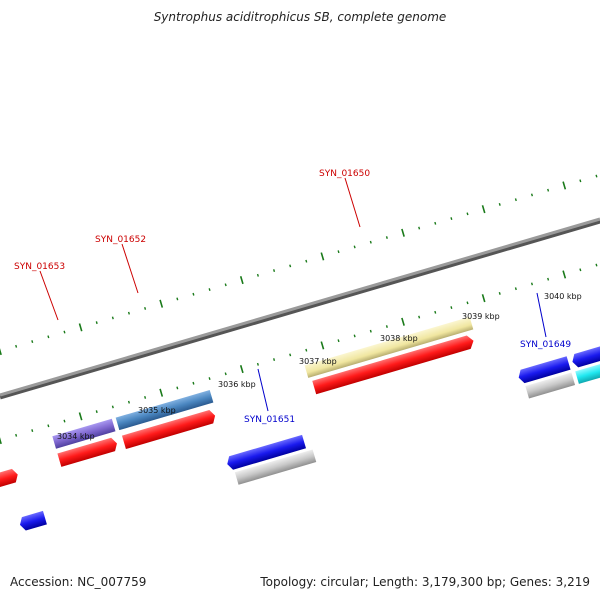  Describe the element at coordinates (269, 420) in the screenshot. I see `gene-label-reverse: SYN_01651` at that location.